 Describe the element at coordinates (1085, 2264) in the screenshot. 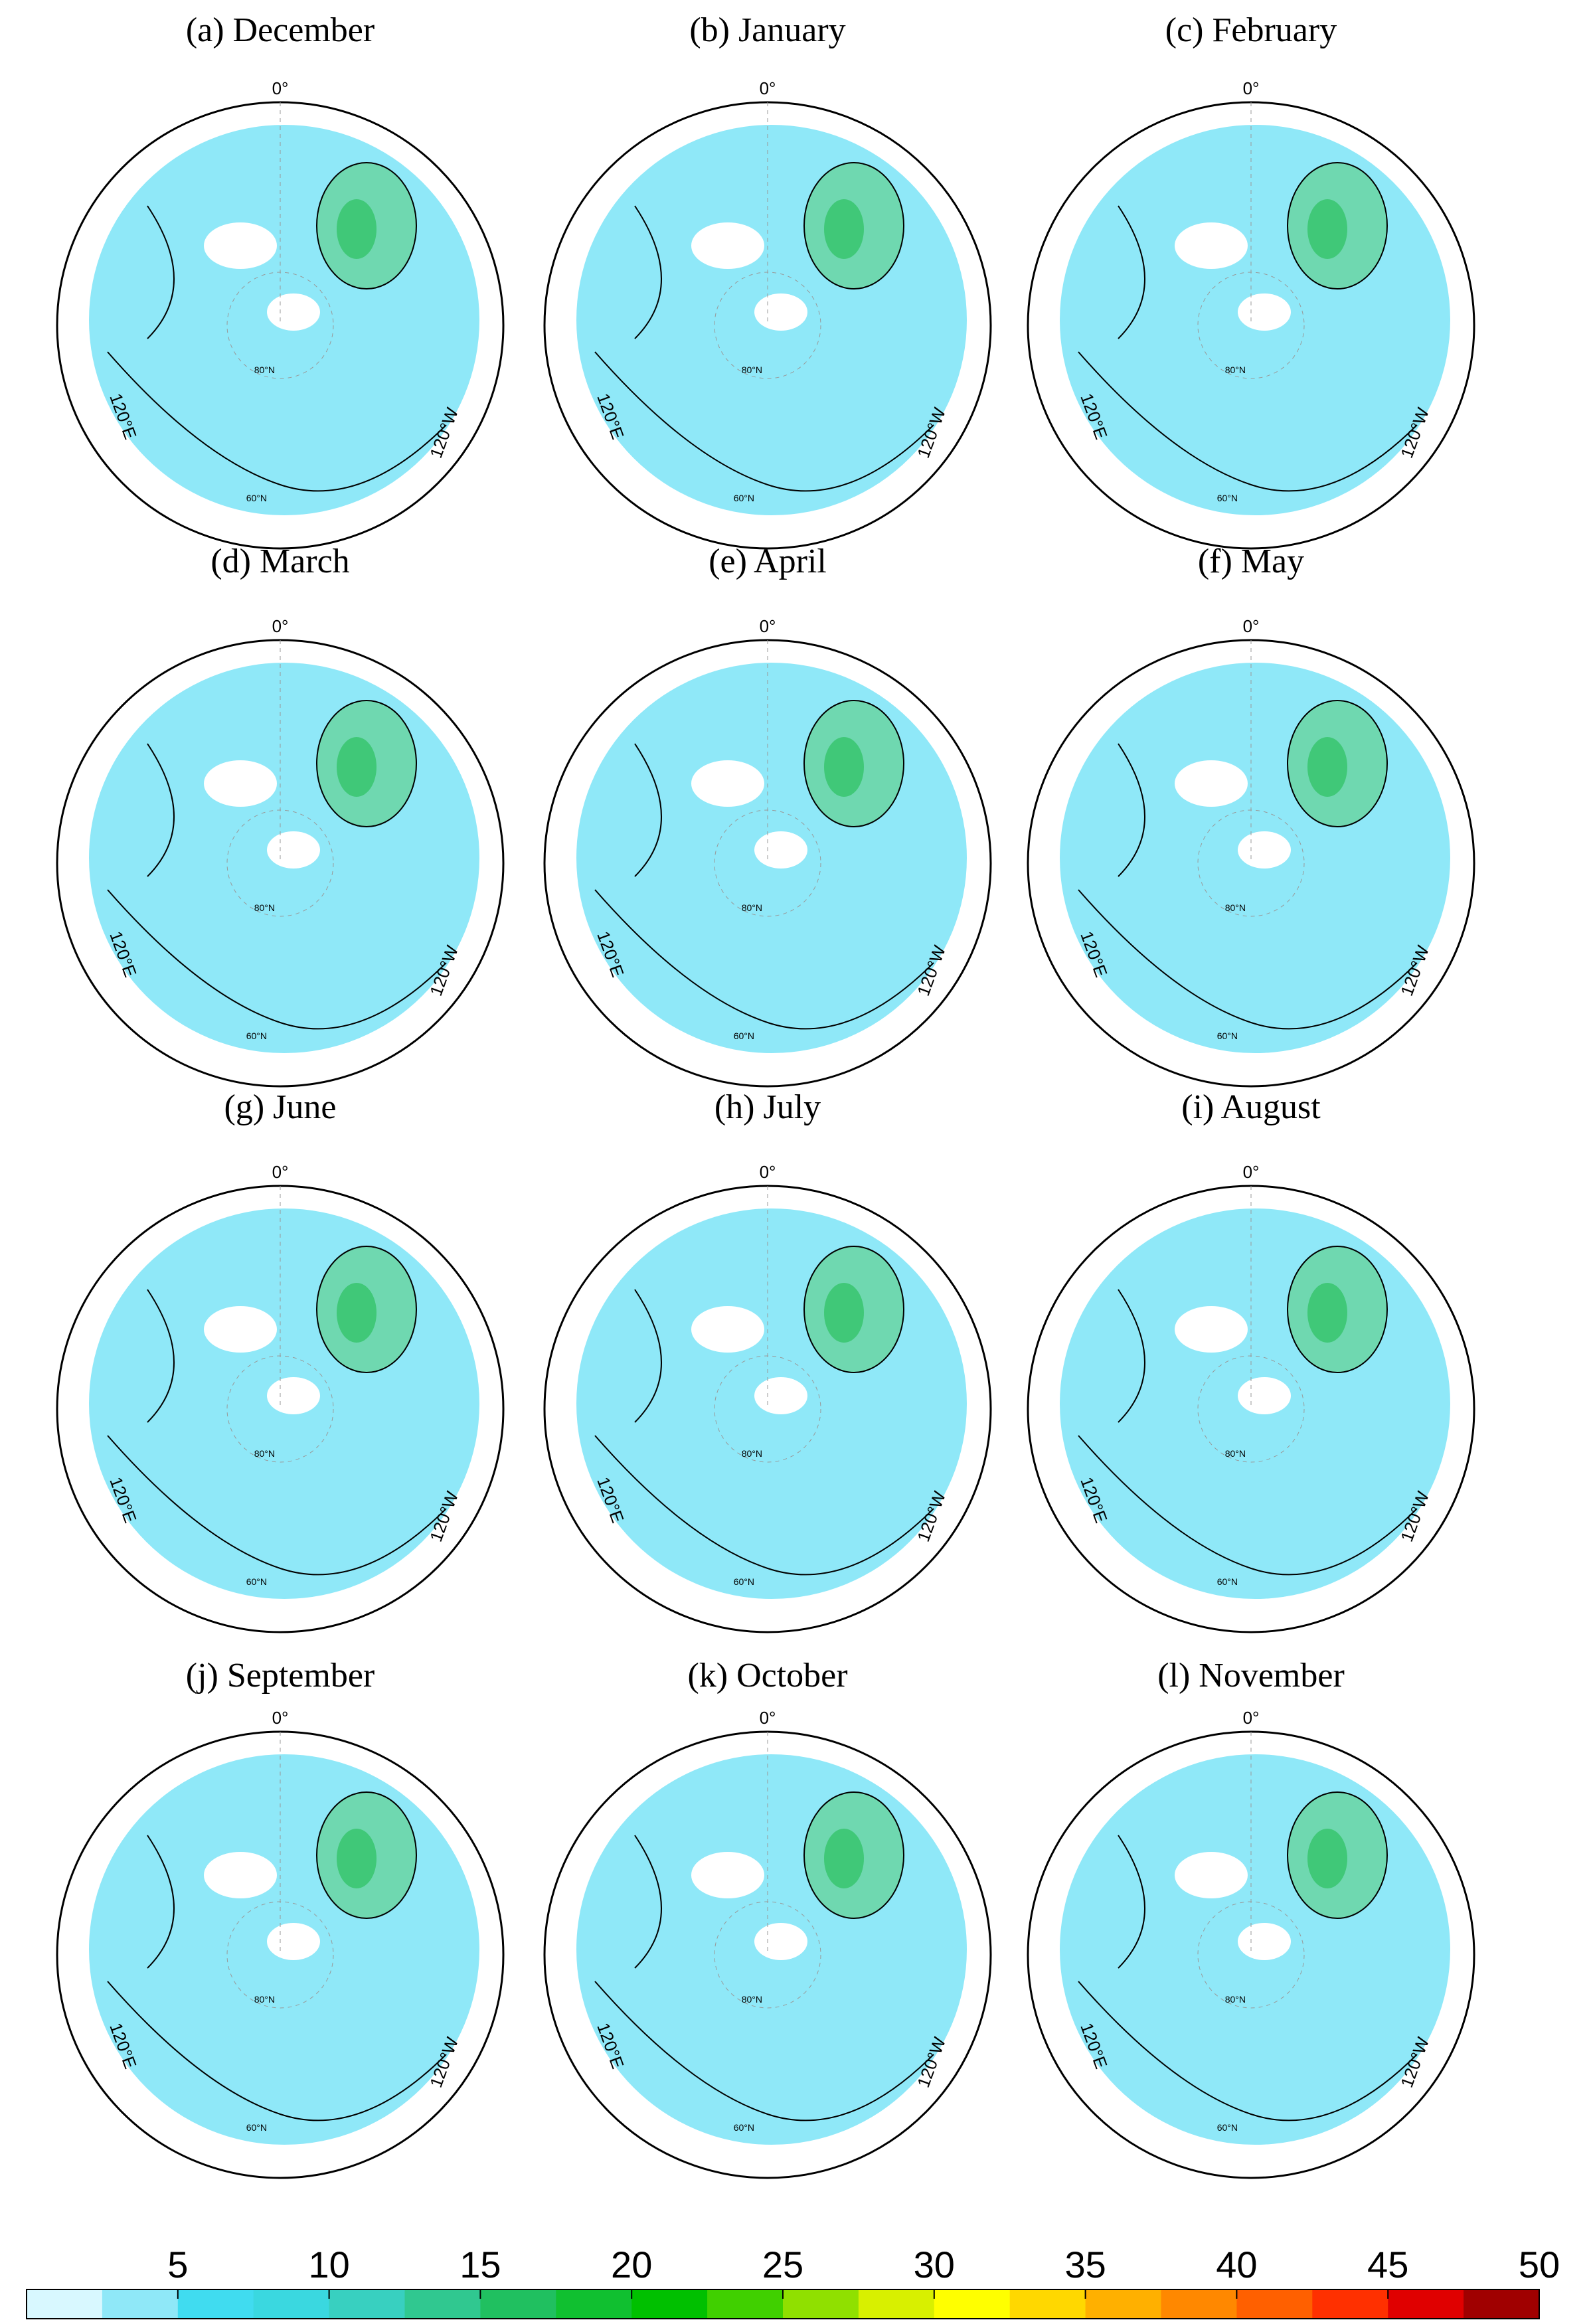

I see `colorbar-tick-label: 35` at that location.